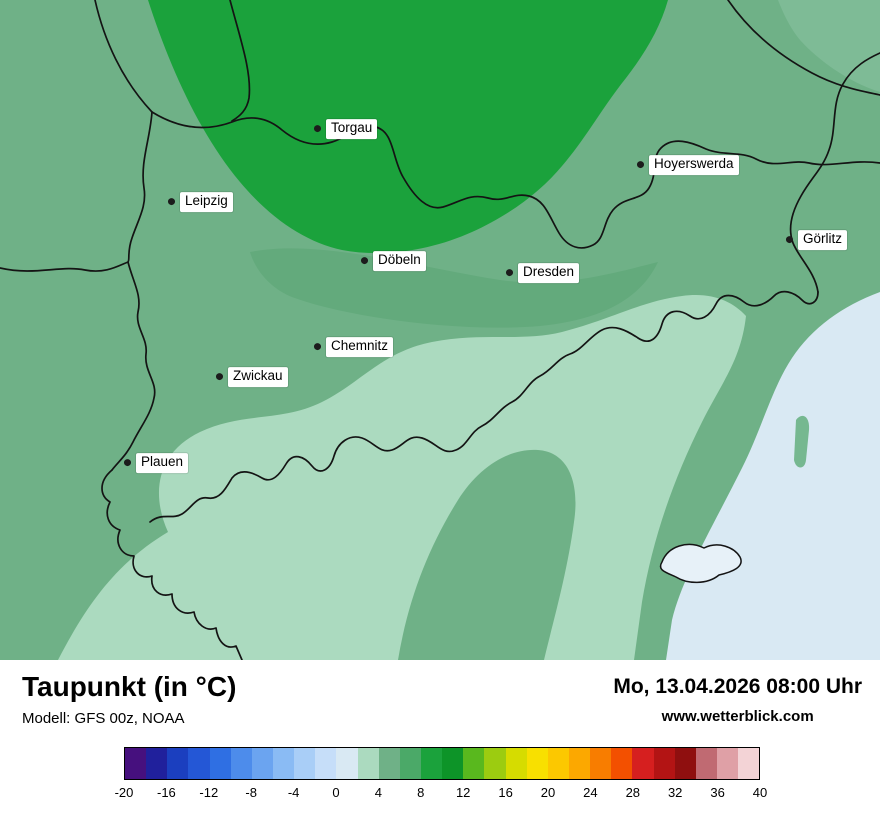  What do you see at coordinates (129, 686) in the screenshot?
I see `map-title: Taupunkt (in °C)` at bounding box center [129, 686].